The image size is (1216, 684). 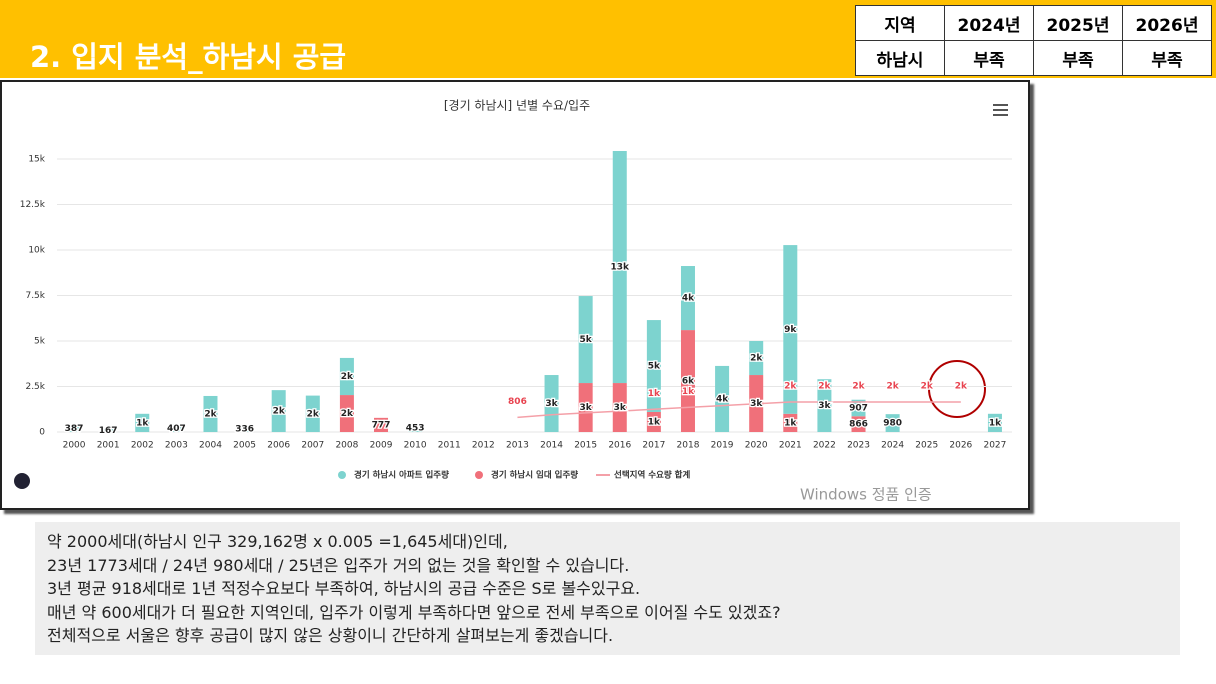 I want to click on x-tick-label: 2023, so click(x=858, y=446).